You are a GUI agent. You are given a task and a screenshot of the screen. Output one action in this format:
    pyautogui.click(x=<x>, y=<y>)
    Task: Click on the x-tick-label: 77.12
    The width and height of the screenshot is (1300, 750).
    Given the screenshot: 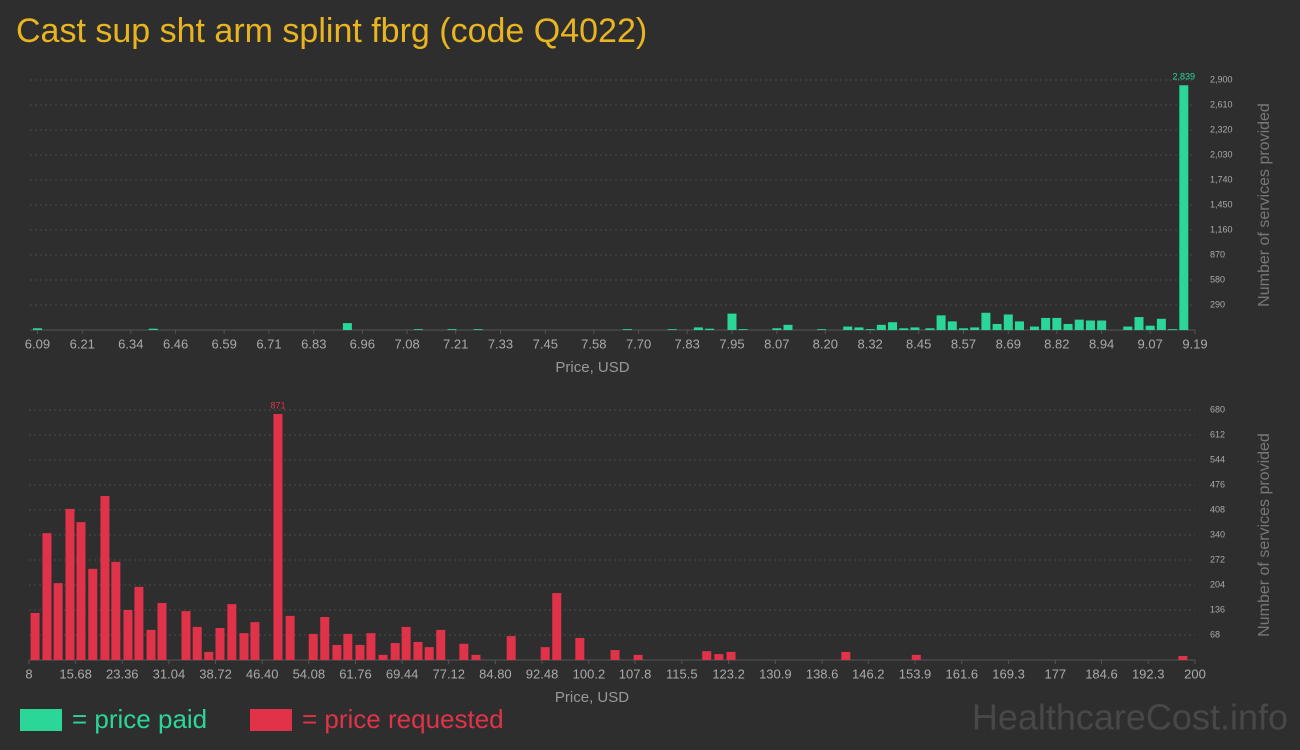 What is the action you would take?
    pyautogui.click(x=448, y=673)
    